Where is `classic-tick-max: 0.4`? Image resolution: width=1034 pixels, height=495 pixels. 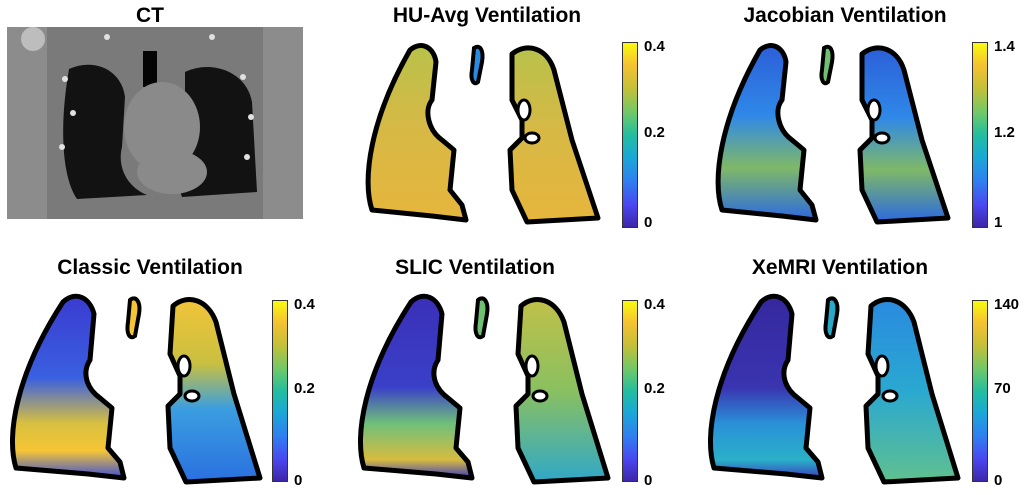
classic-tick-max: 0.4 is located at coordinates (304, 304).